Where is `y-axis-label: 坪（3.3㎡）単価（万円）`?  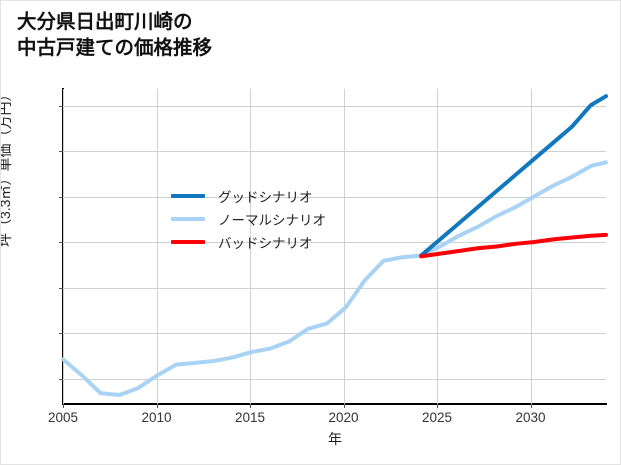
y-axis-label: 坪（3.3㎡）単価（万円） is located at coordinates (6, 167).